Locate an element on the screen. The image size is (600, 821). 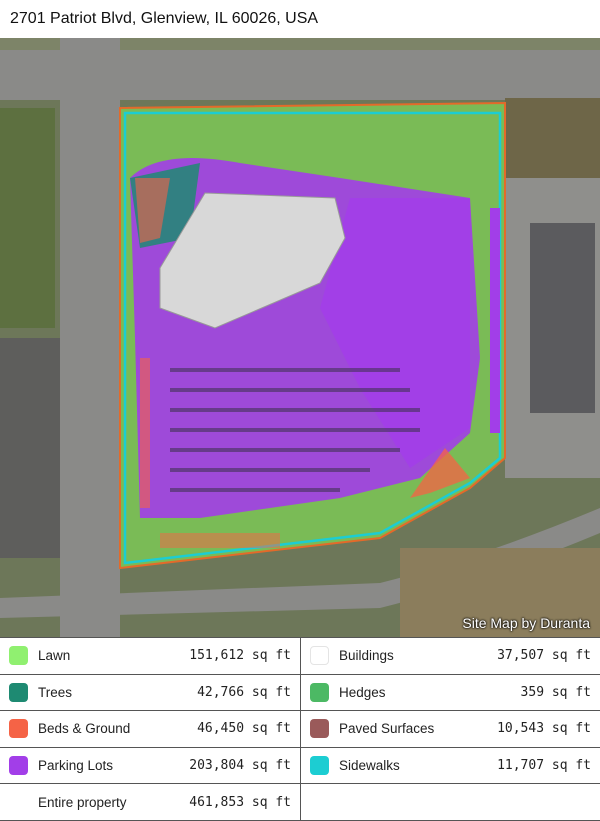
sidewalks-swatch-icon is located at coordinates (319, 766).